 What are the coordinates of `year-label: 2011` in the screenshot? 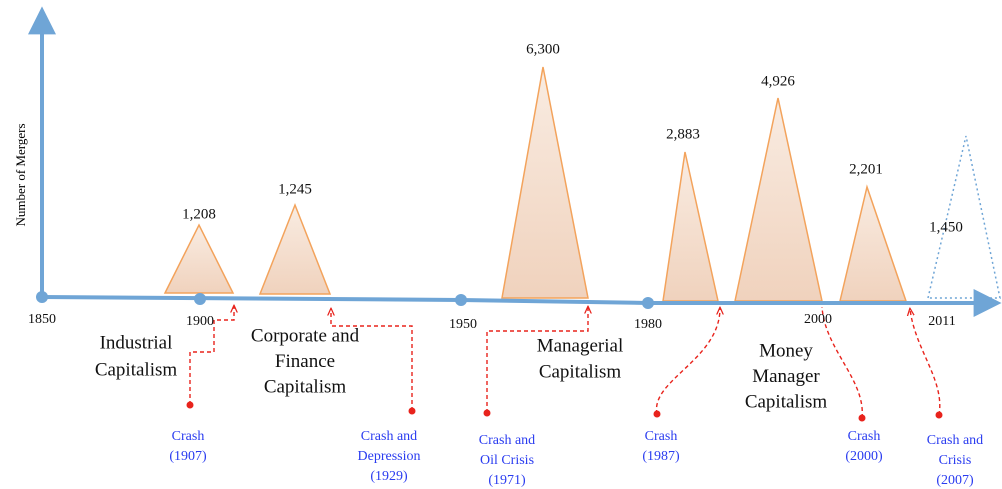 It's located at (941, 321).